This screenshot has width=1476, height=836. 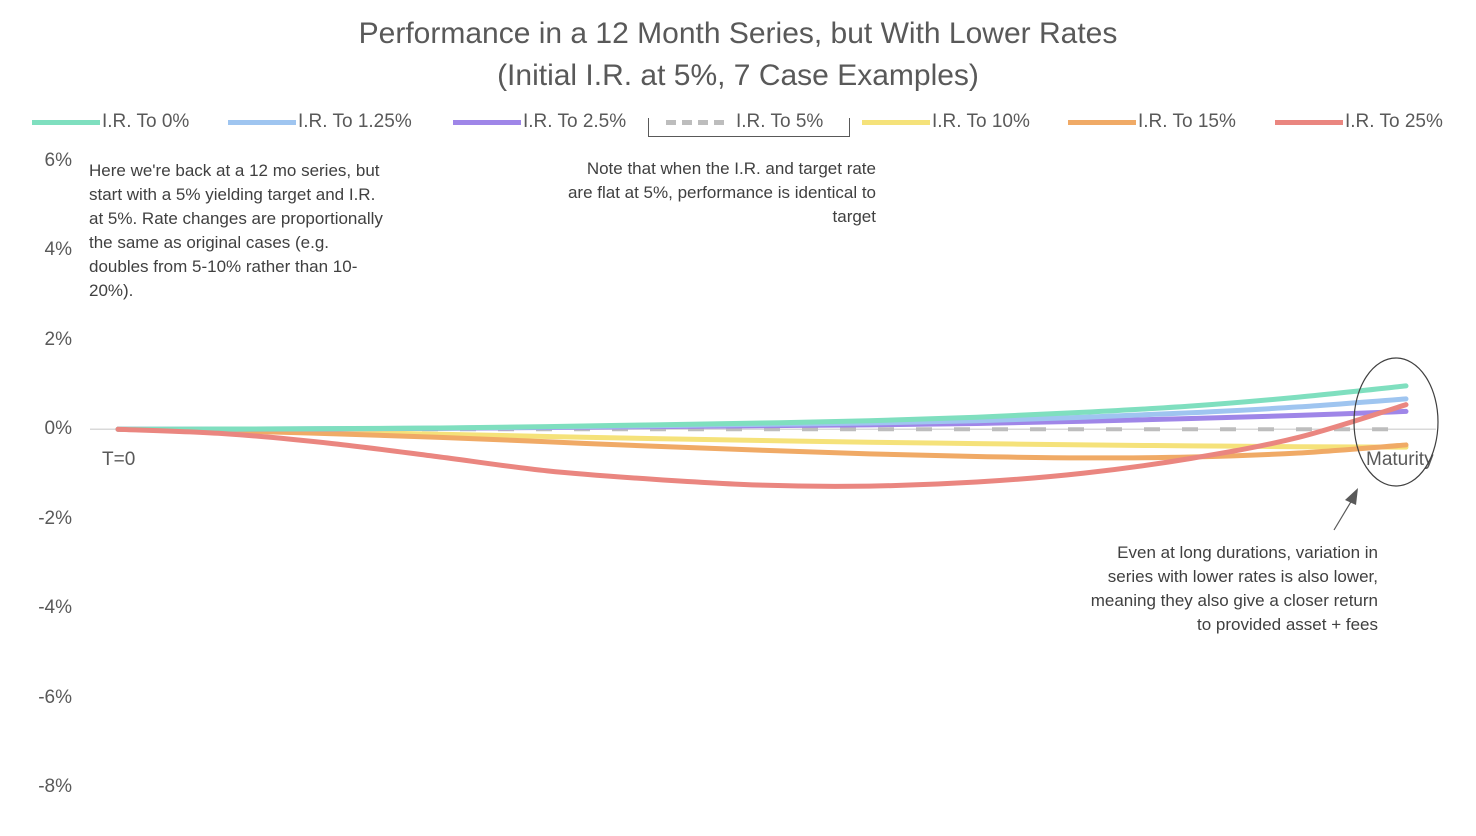 I want to click on legend-item: I.R. To 1.25%, so click(x=320, y=122).